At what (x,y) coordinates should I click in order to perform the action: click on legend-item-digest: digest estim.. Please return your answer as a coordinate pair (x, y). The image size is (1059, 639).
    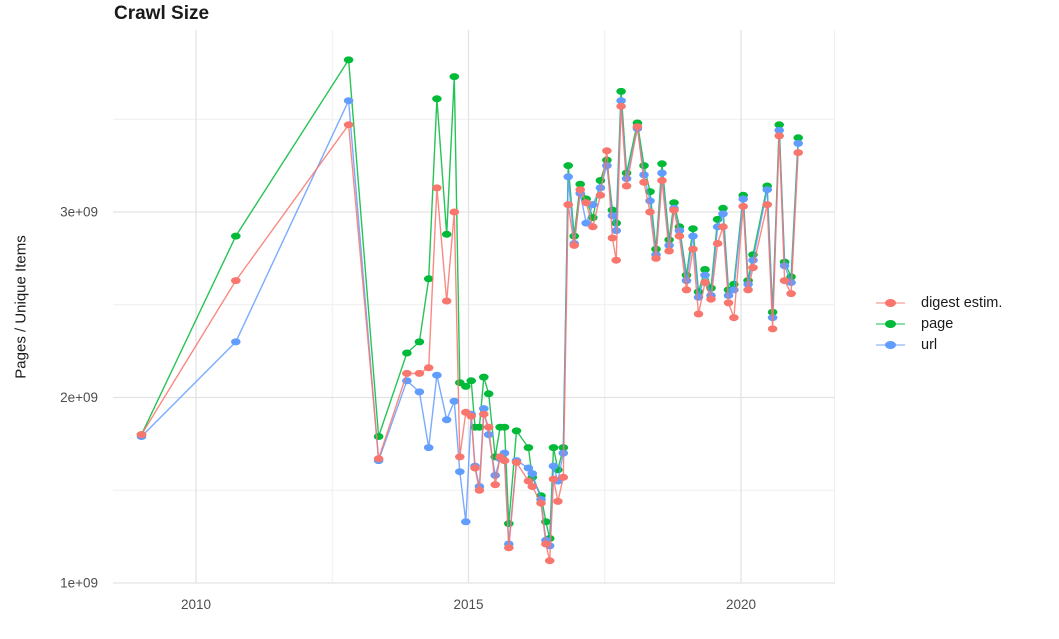
    Looking at the image, I should click on (939, 302).